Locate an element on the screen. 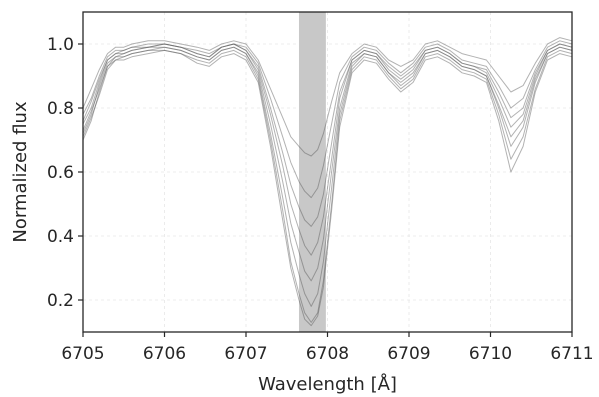 Image resolution: width=599 pixels, height=397 pixels. x-tick-label: 6710 is located at coordinates (490, 354).